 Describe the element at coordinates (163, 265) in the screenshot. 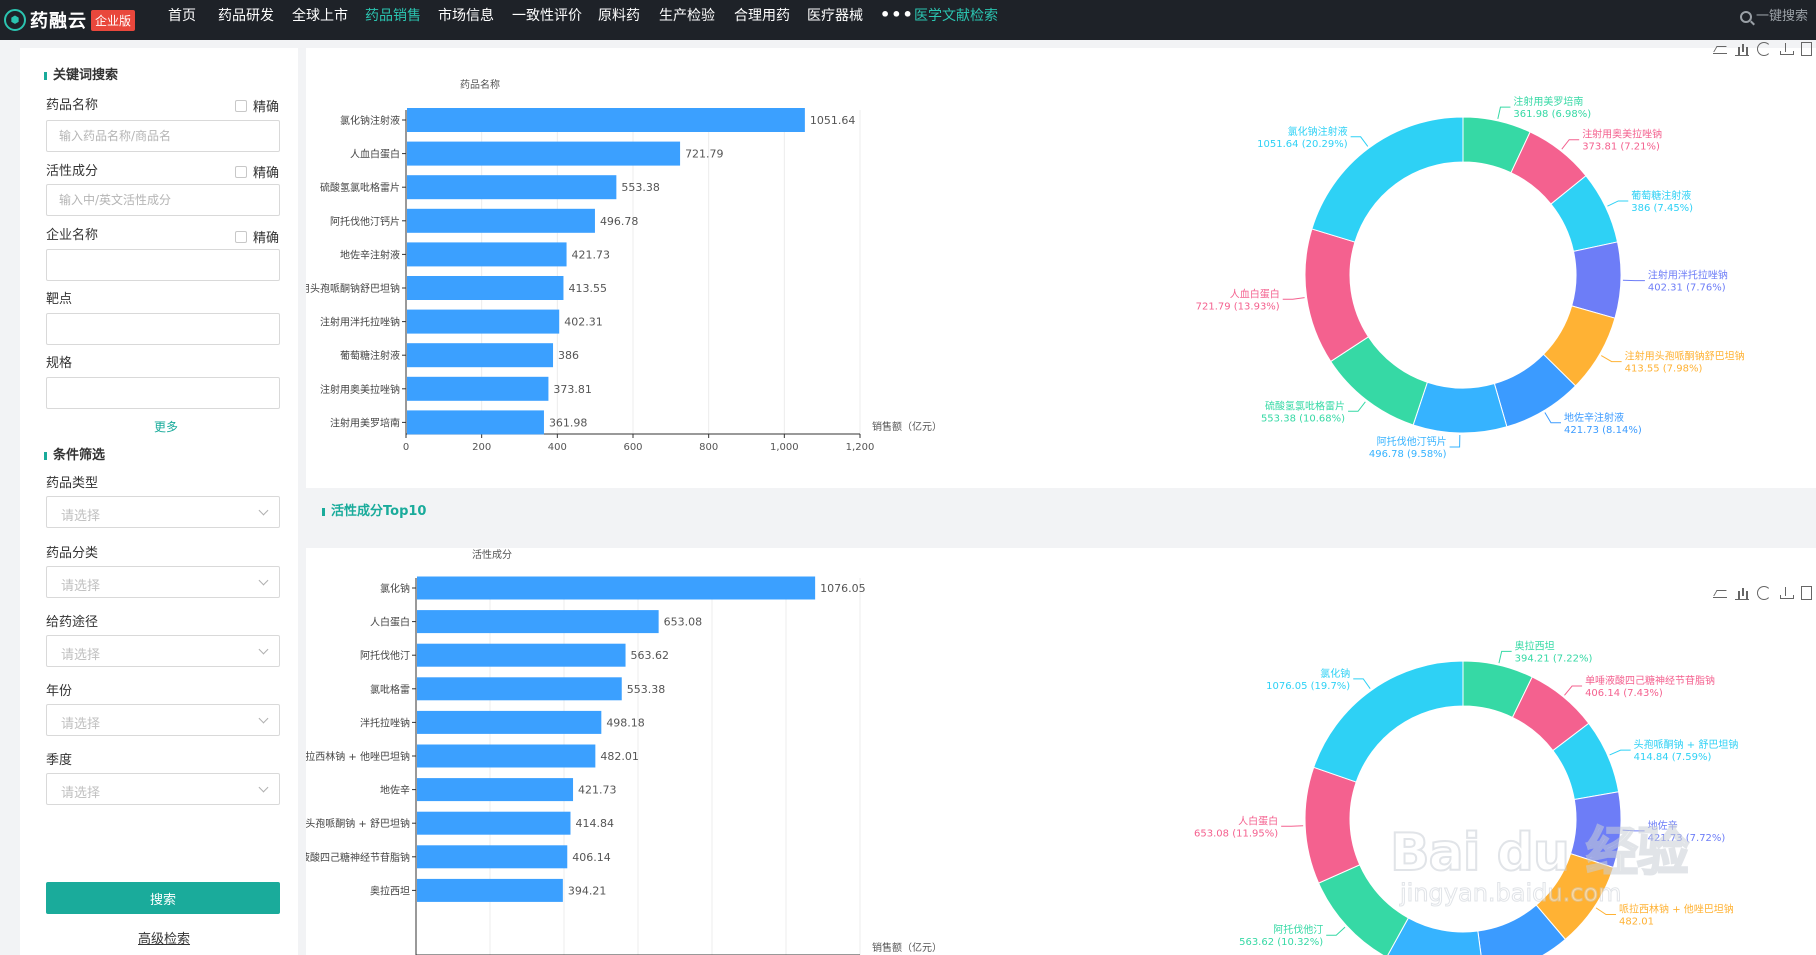

I see `company-name-input` at that location.